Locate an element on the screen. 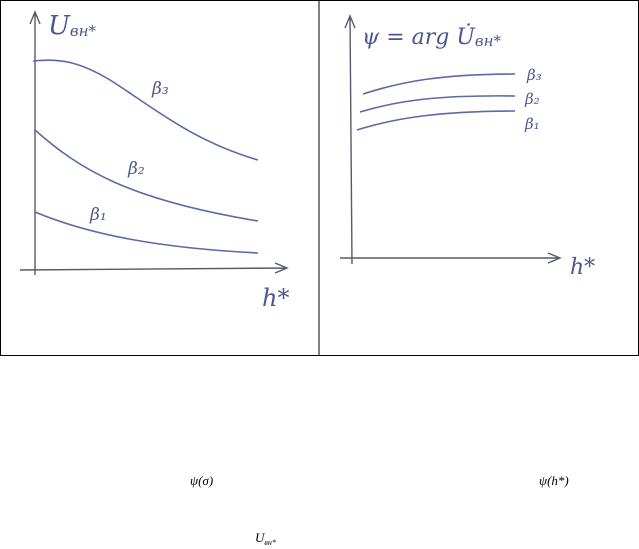  formula: Uвн* is located at coordinates (265, 538).